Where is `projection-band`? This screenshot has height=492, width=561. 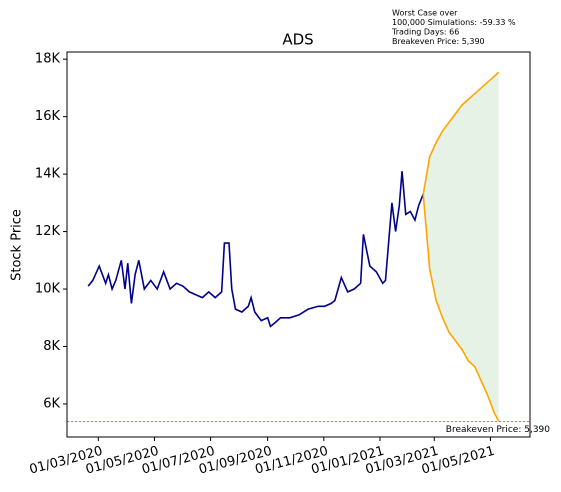 projection-band is located at coordinates (461, 247).